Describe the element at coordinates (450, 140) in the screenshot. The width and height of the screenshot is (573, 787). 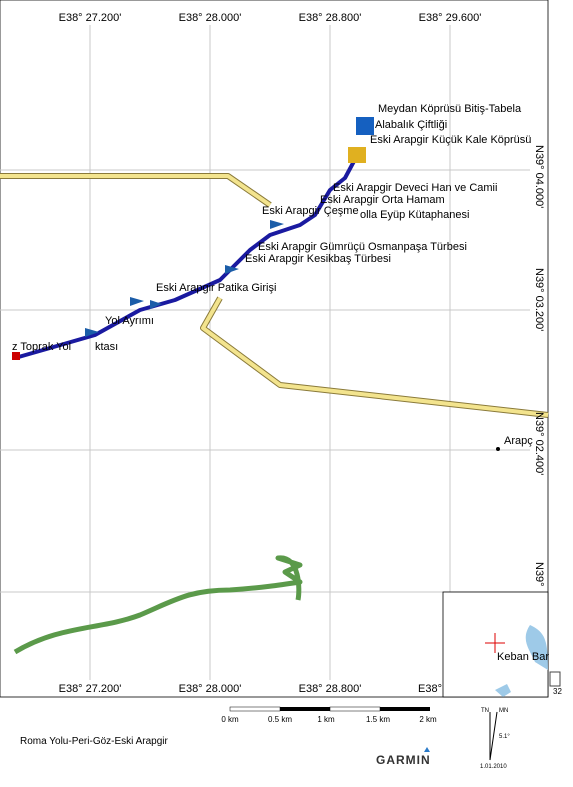
I see `waypoint-label: Eski Arapgir Küçük Kale Köprüsü` at that location.